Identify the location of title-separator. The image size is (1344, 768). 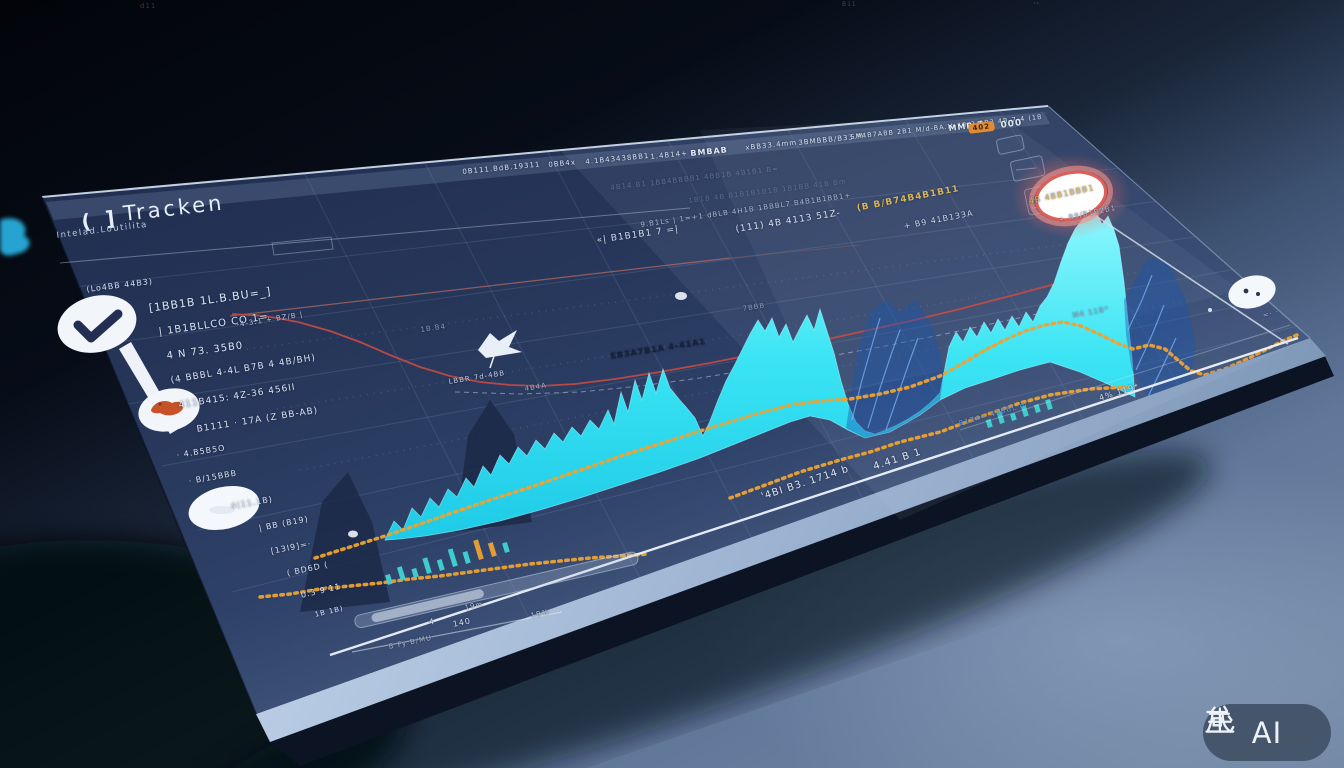
(375, 235).